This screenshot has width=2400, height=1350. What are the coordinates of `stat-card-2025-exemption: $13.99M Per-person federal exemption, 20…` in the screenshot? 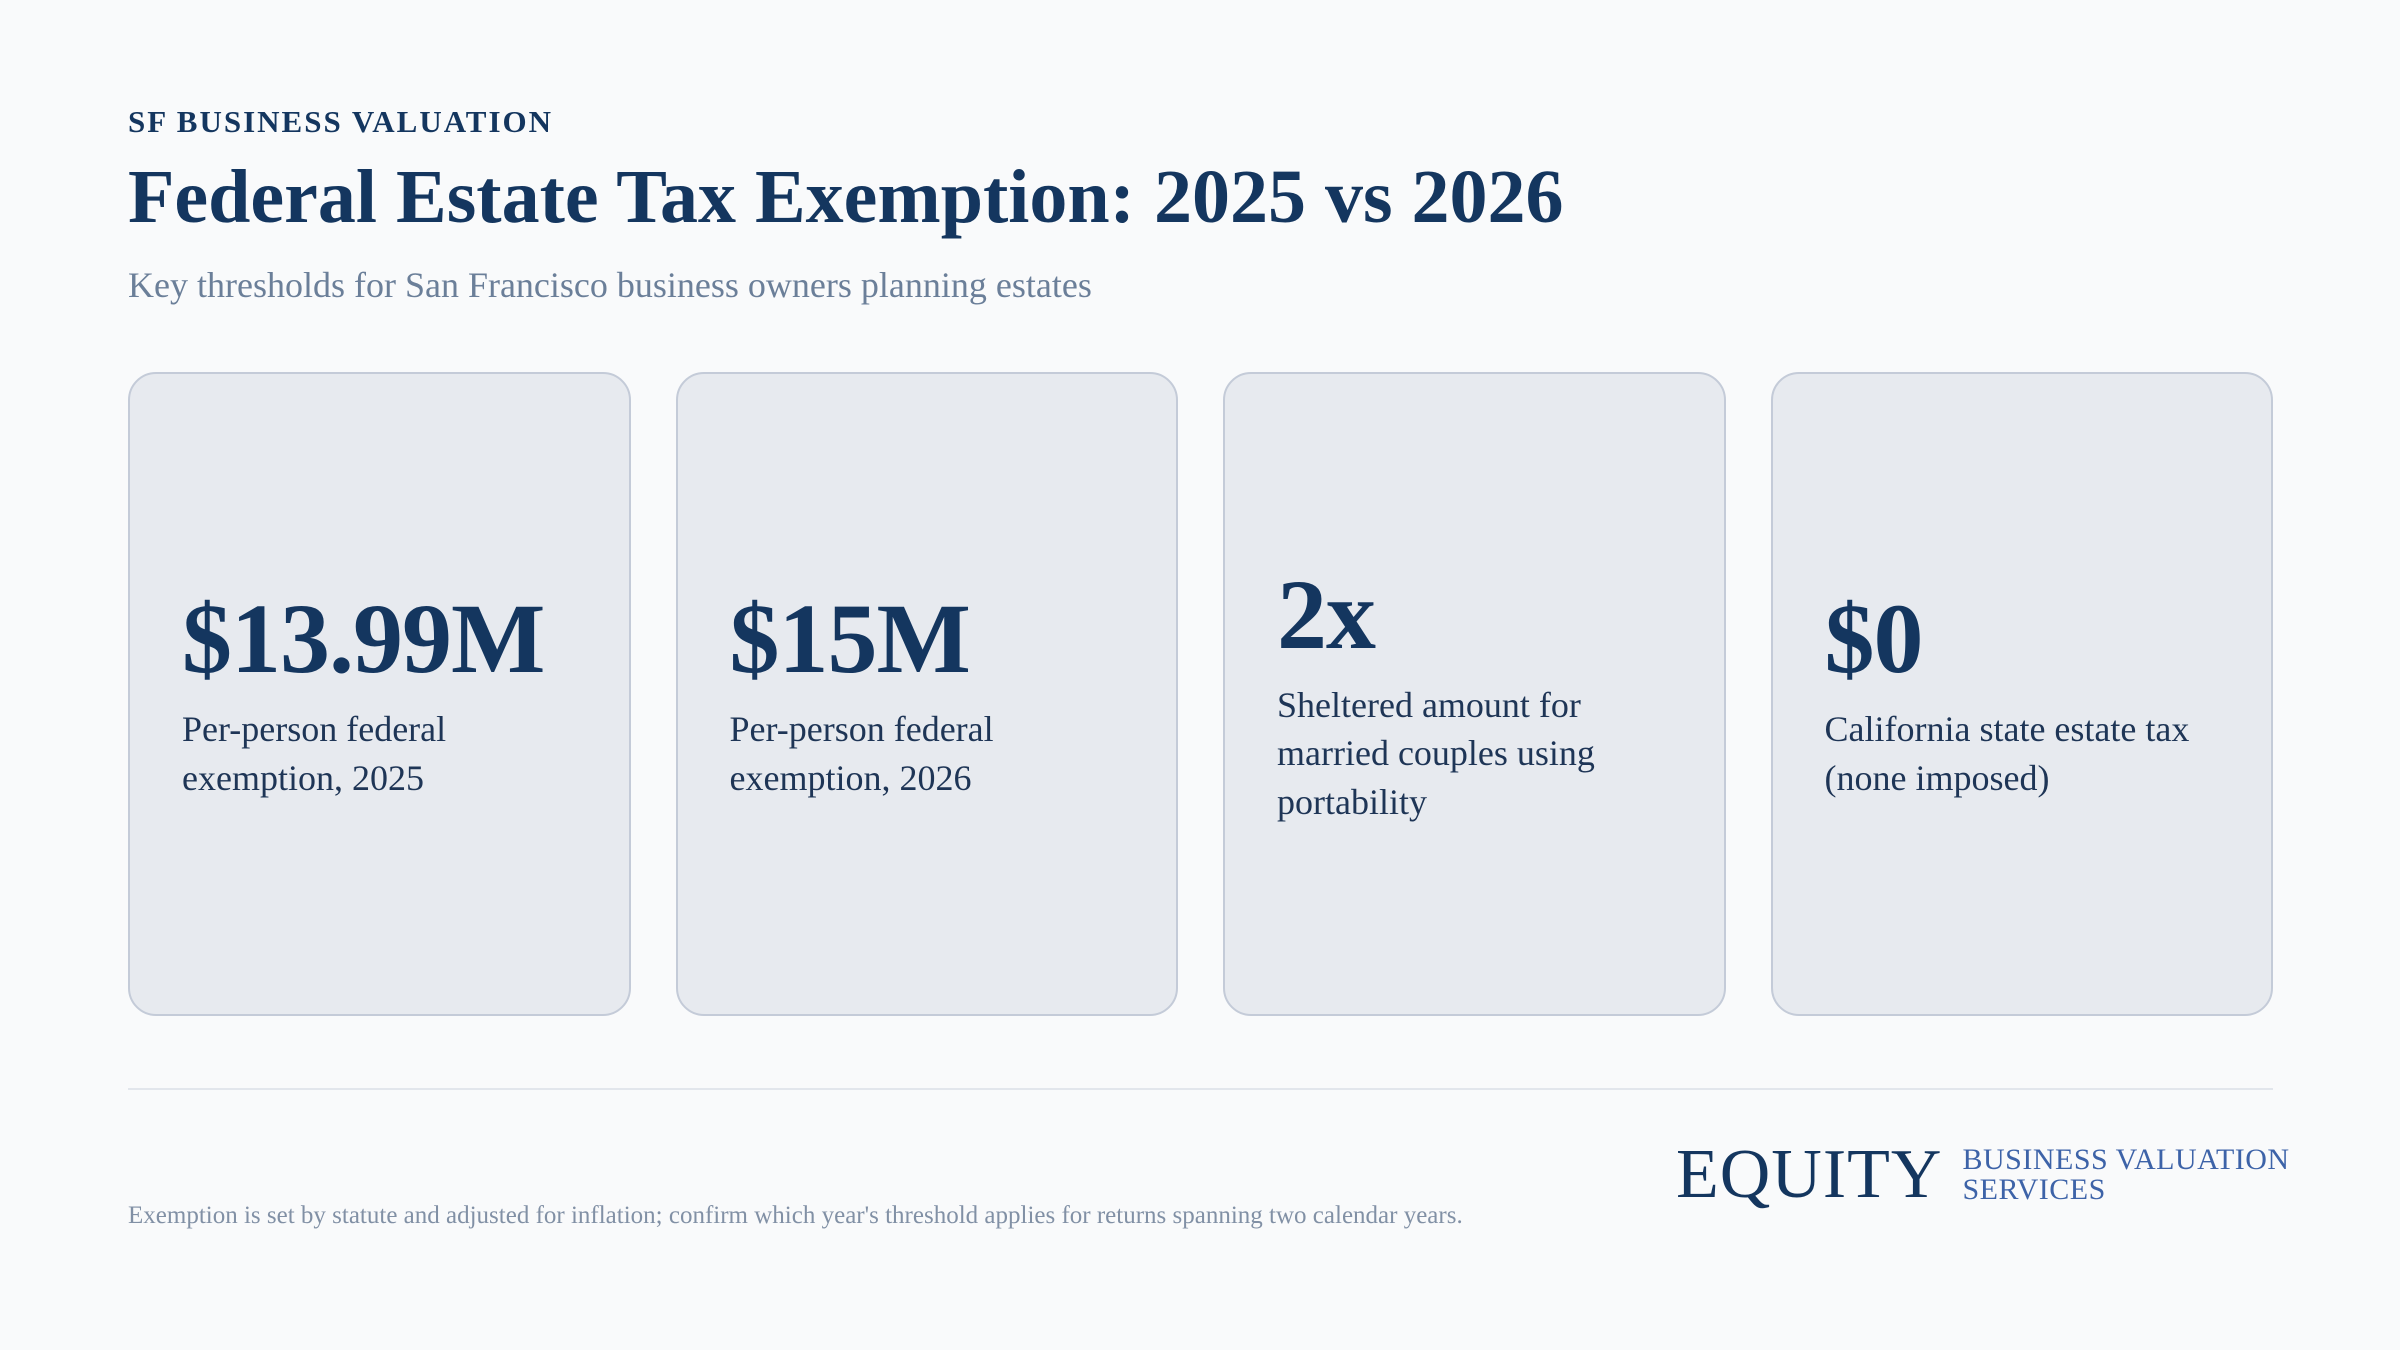 It's located at (379, 694).